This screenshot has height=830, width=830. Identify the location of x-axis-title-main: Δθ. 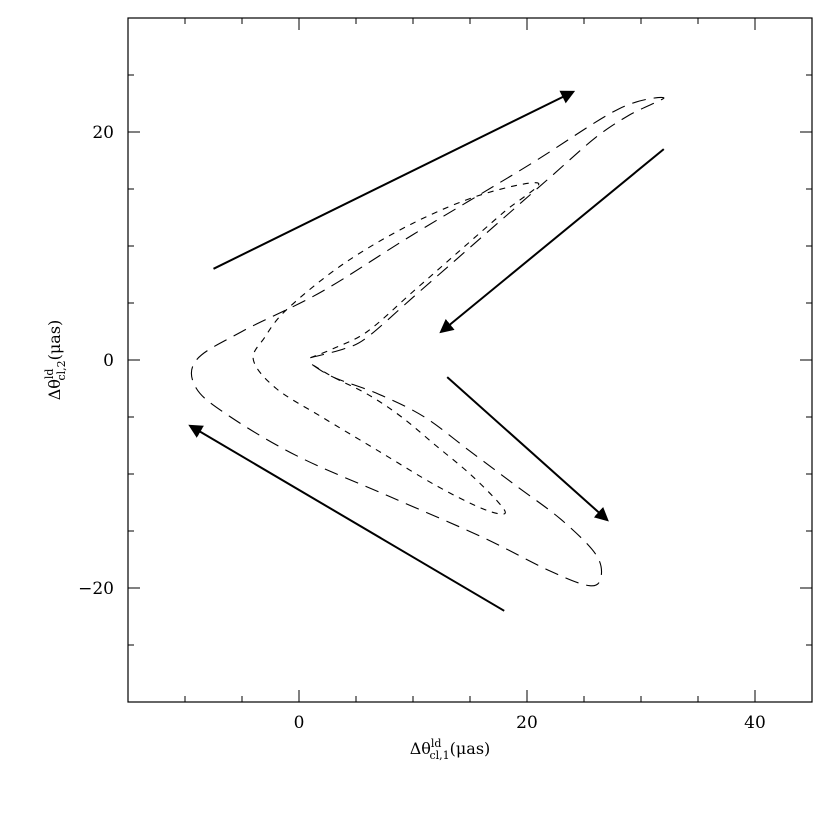
(420, 748).